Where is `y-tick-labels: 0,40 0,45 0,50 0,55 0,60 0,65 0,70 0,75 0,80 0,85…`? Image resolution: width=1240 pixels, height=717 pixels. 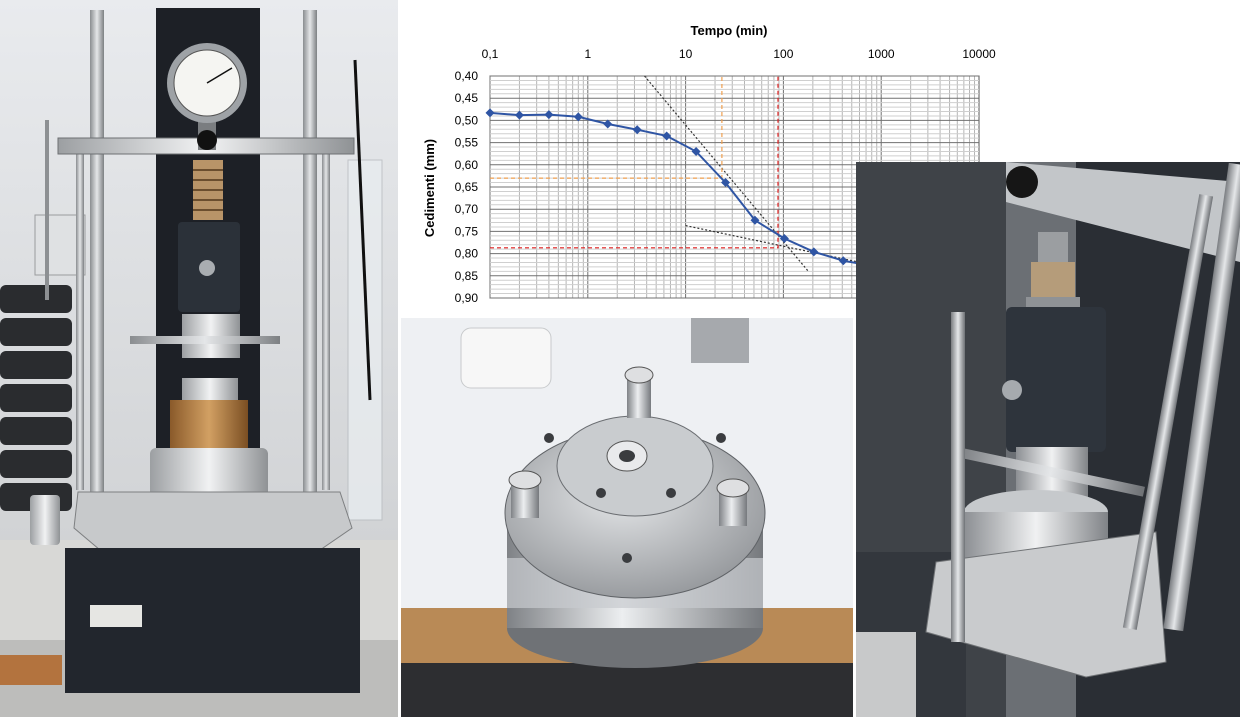 y-tick-labels: 0,40 0,45 0,50 0,55 0,60 0,65 0,70 0,75 0,80 0,85… is located at coordinates (467, 187).